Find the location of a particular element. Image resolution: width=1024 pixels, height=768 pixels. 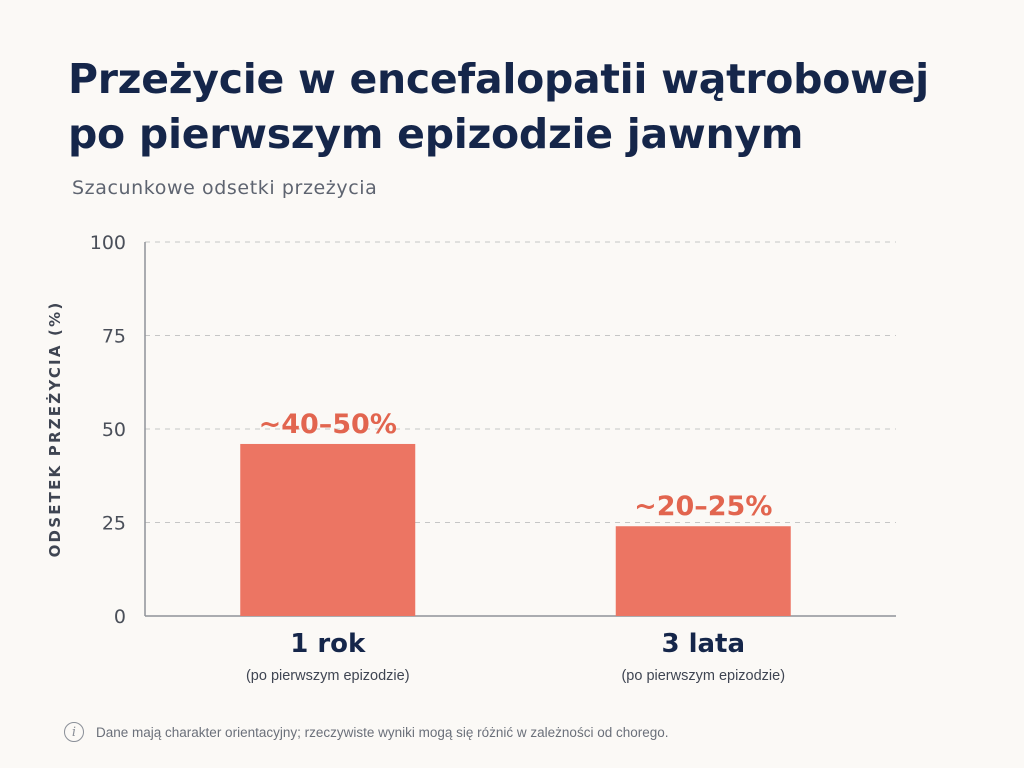

y-tick-label: 50 is located at coordinates (114, 430).